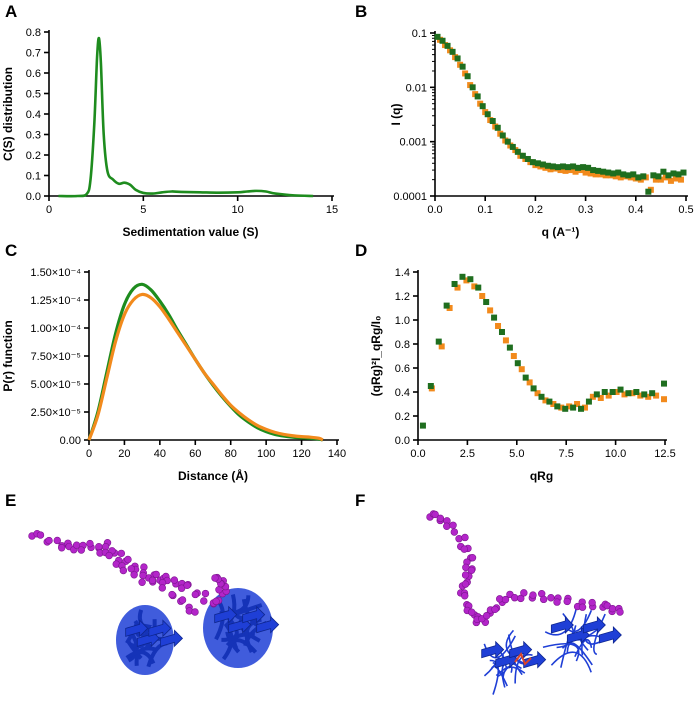 The height and width of the screenshot is (714, 699). I want to click on x-tick-label: 0.0, so click(417, 454).